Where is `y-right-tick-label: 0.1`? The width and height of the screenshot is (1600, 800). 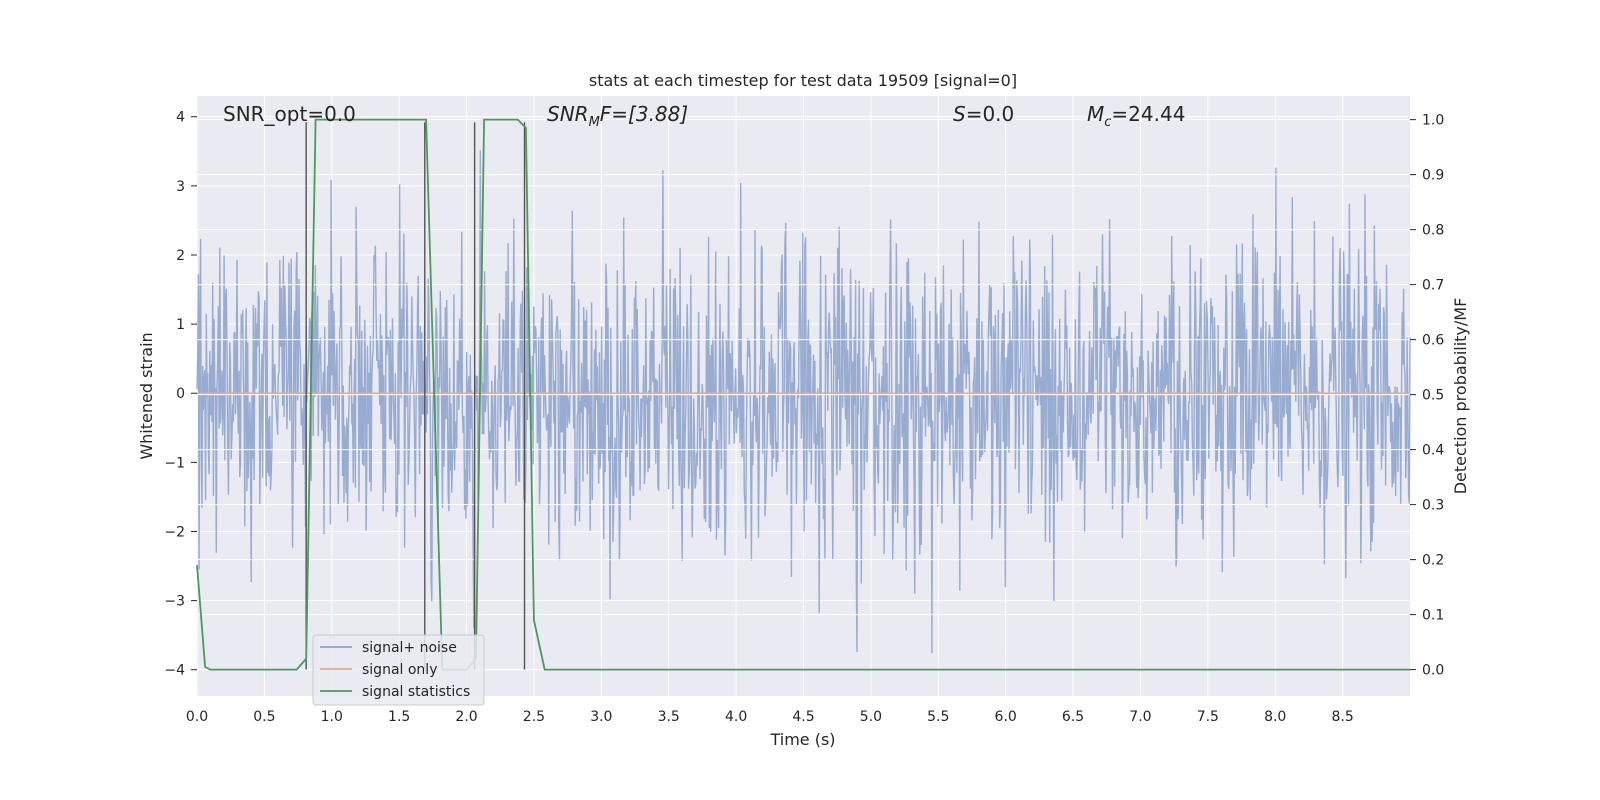 y-right-tick-label: 0.1 is located at coordinates (1433, 616).